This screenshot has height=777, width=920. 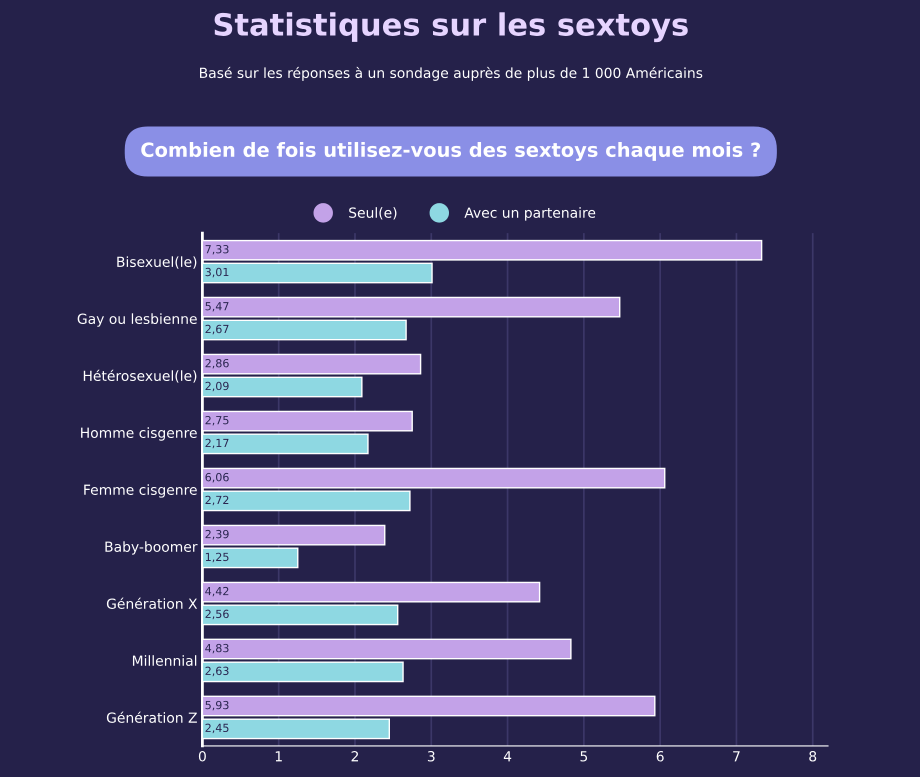 What do you see at coordinates (151, 717) in the screenshot?
I see `y-tick-label: Génération Z` at bounding box center [151, 717].